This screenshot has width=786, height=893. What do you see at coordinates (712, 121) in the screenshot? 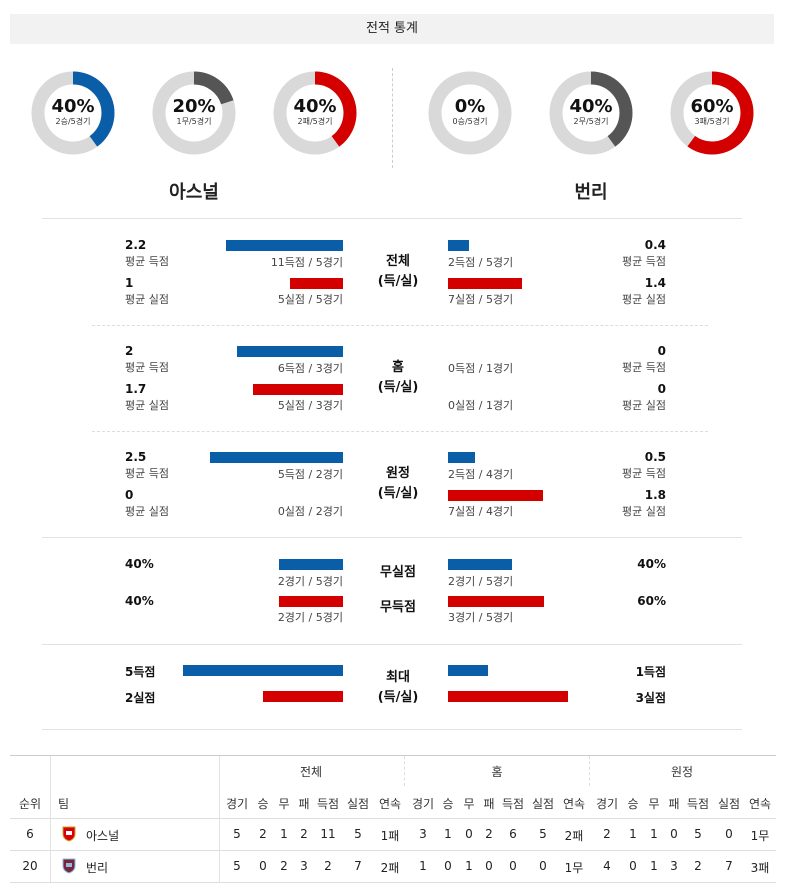
I see `away-loss-donut-record: 3패/5경기` at bounding box center [712, 121].